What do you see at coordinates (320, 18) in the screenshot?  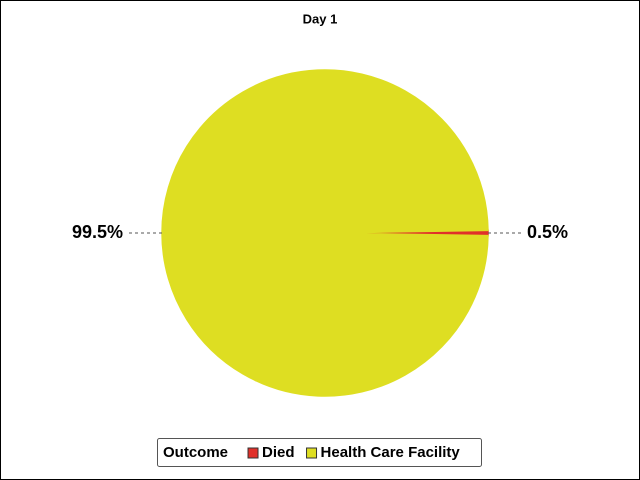 I see `chart-title: Day 1` at bounding box center [320, 18].